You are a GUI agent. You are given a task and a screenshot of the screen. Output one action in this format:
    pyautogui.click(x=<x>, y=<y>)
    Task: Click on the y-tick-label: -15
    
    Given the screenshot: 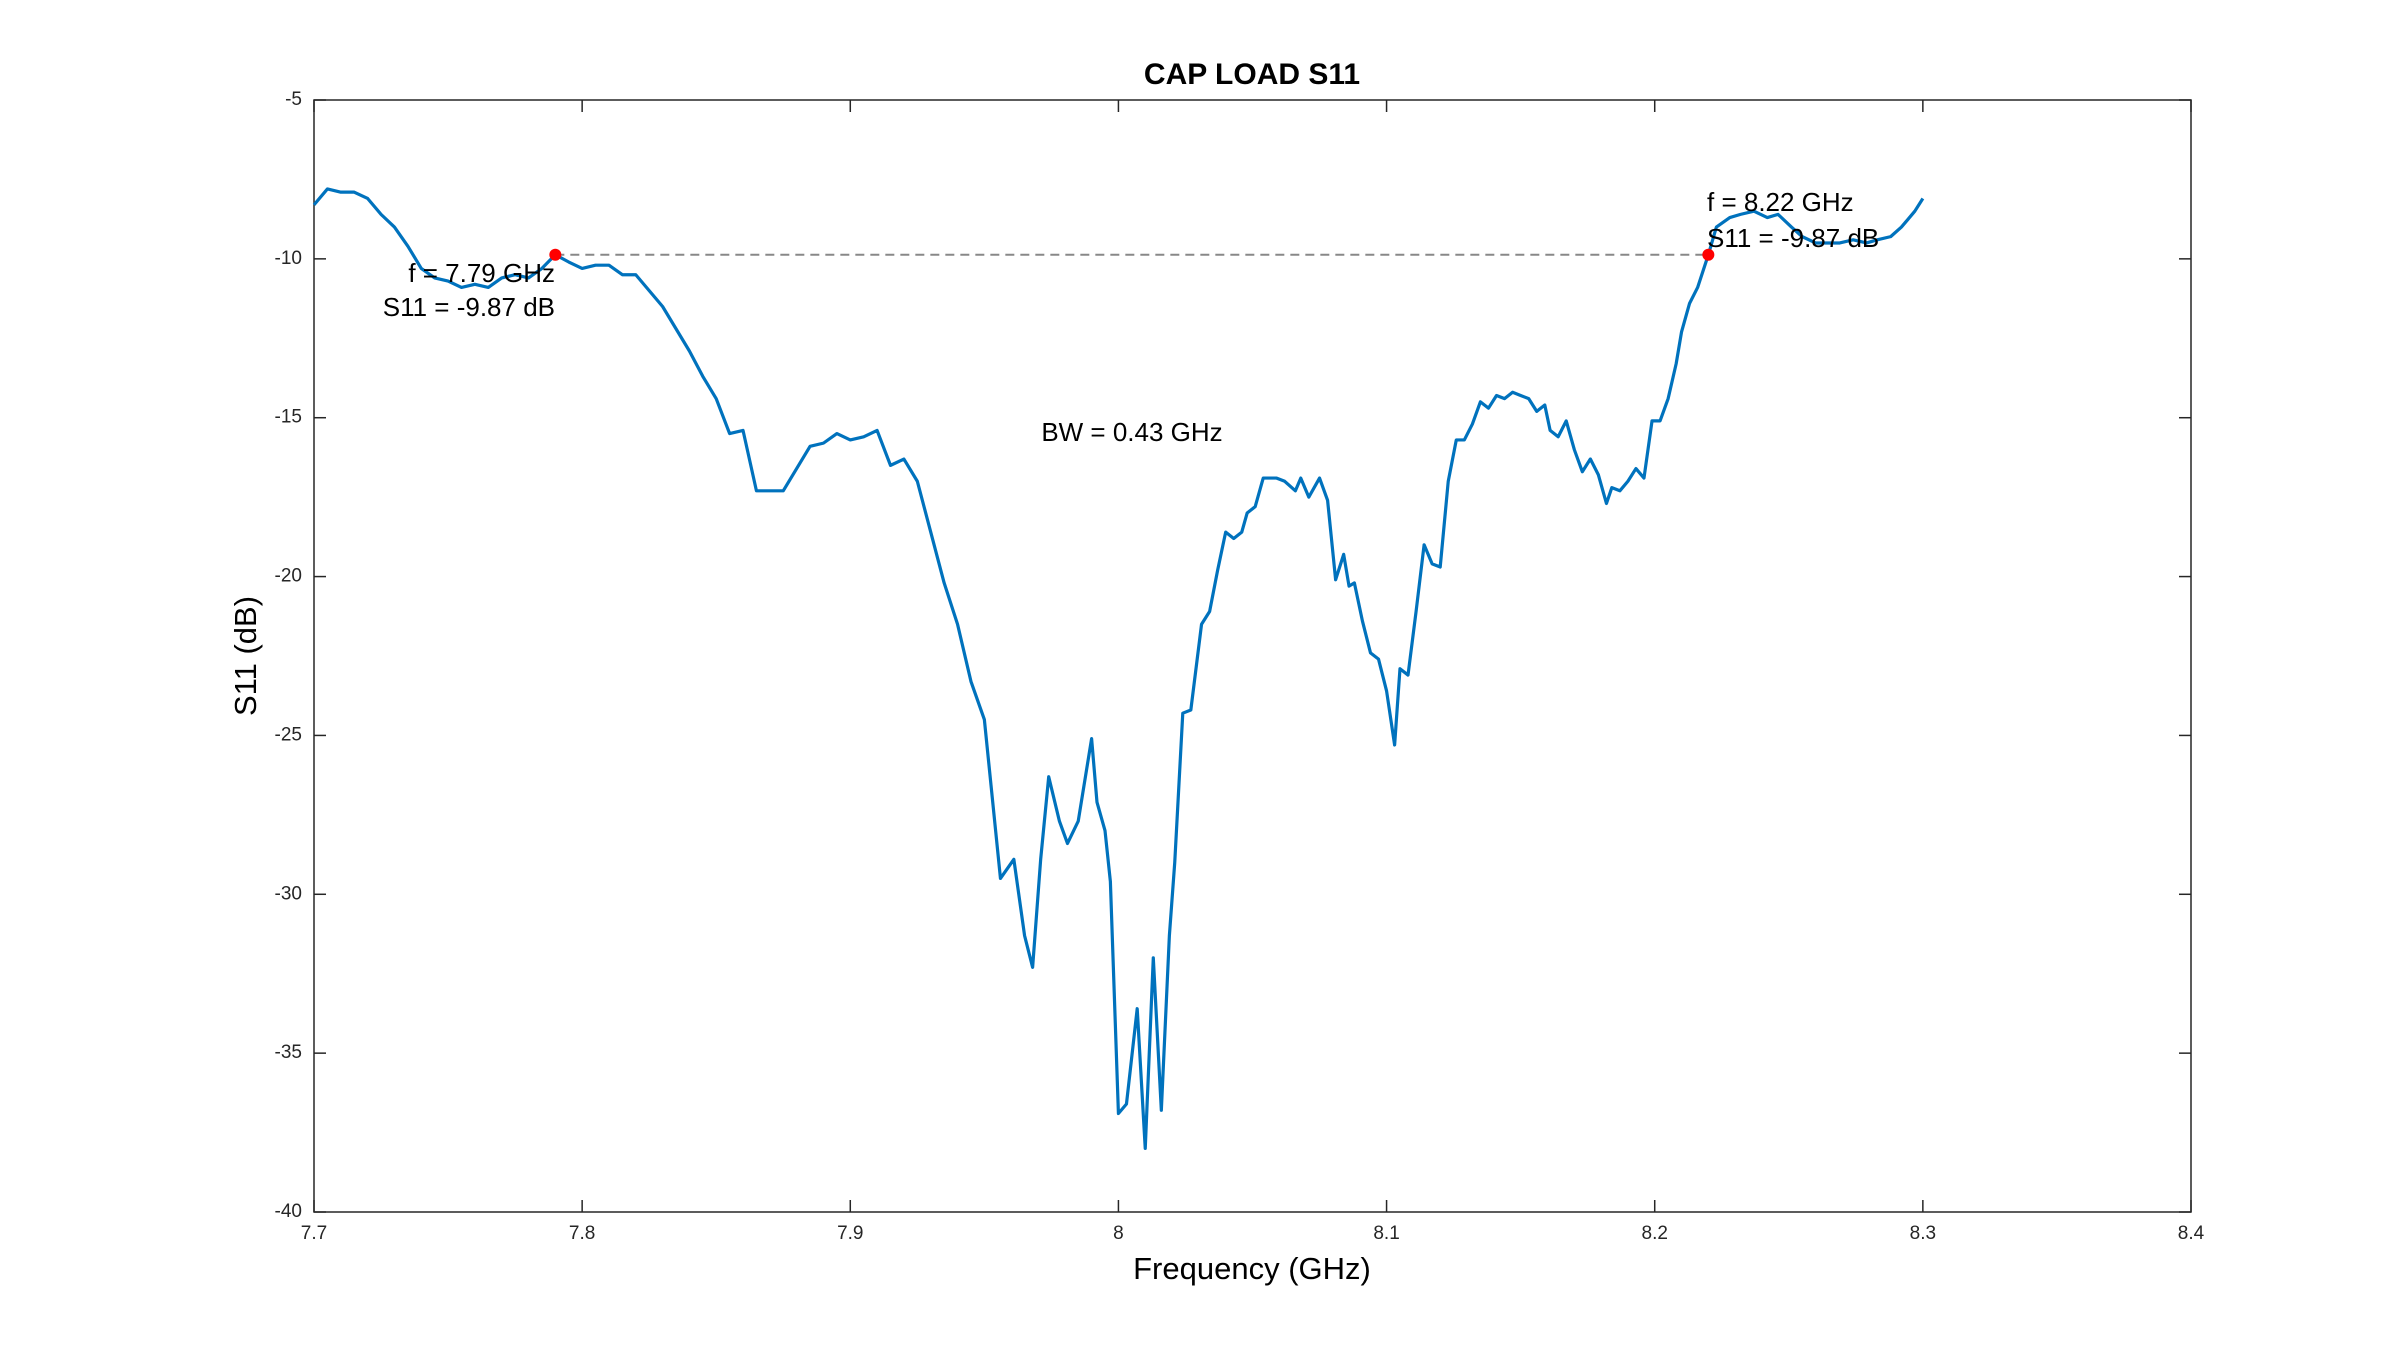 What is the action you would take?
    pyautogui.click(x=288, y=417)
    